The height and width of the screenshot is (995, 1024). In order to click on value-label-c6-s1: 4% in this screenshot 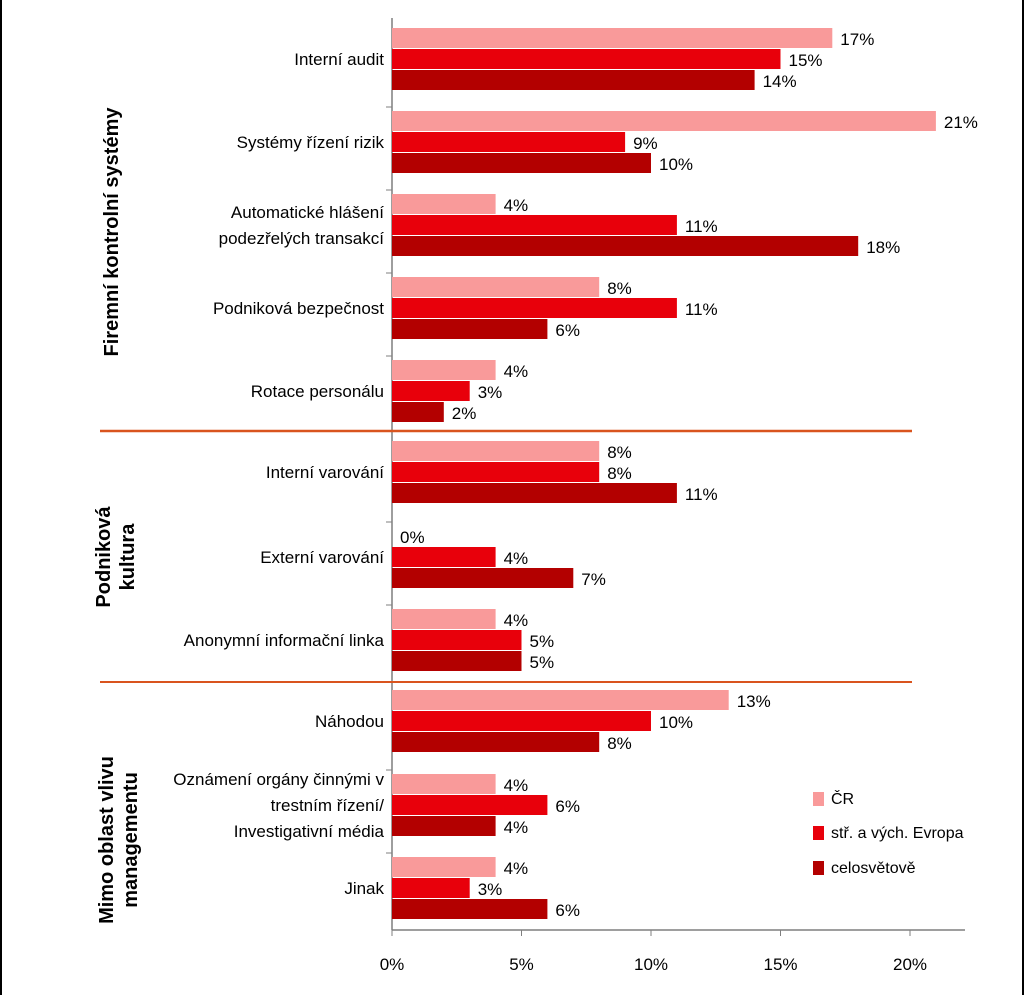, I will do `click(516, 558)`.